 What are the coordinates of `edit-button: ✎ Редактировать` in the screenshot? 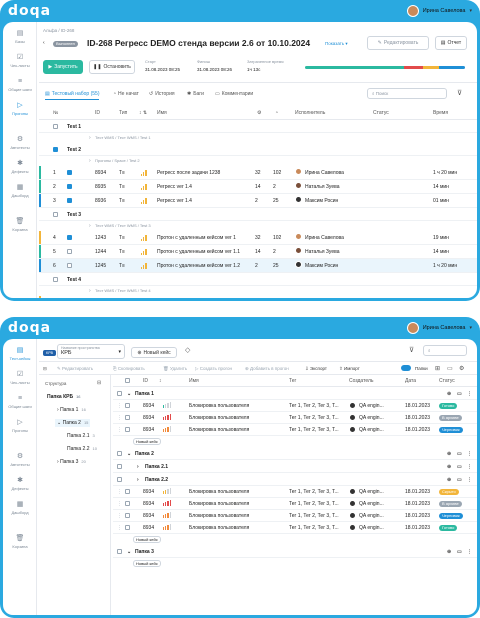 It's located at (75, 368).